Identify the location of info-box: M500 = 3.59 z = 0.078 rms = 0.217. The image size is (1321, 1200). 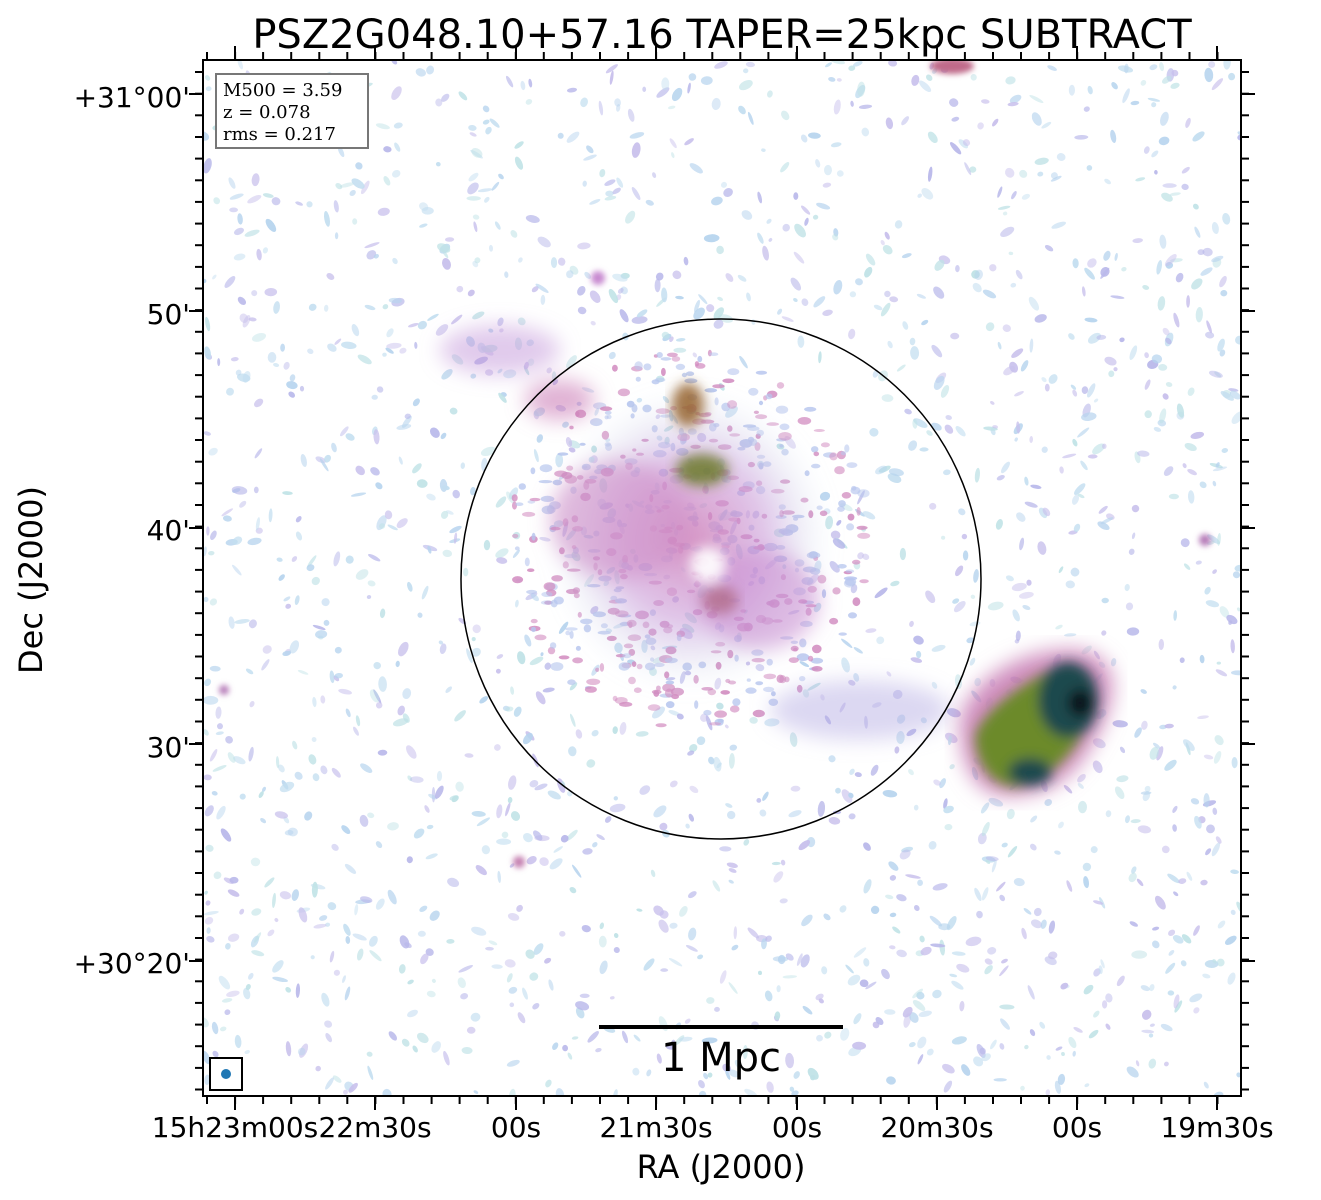
(292, 111).